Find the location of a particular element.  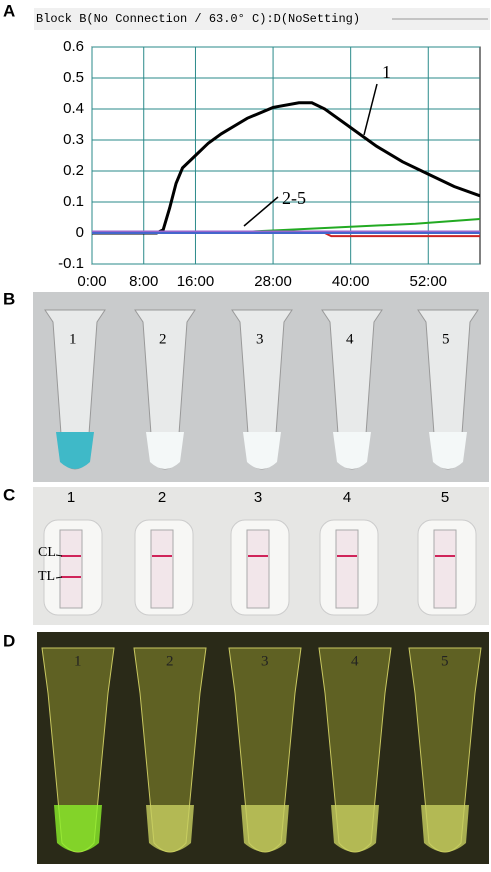

annotation: 2-5 is located at coordinates (294, 198).